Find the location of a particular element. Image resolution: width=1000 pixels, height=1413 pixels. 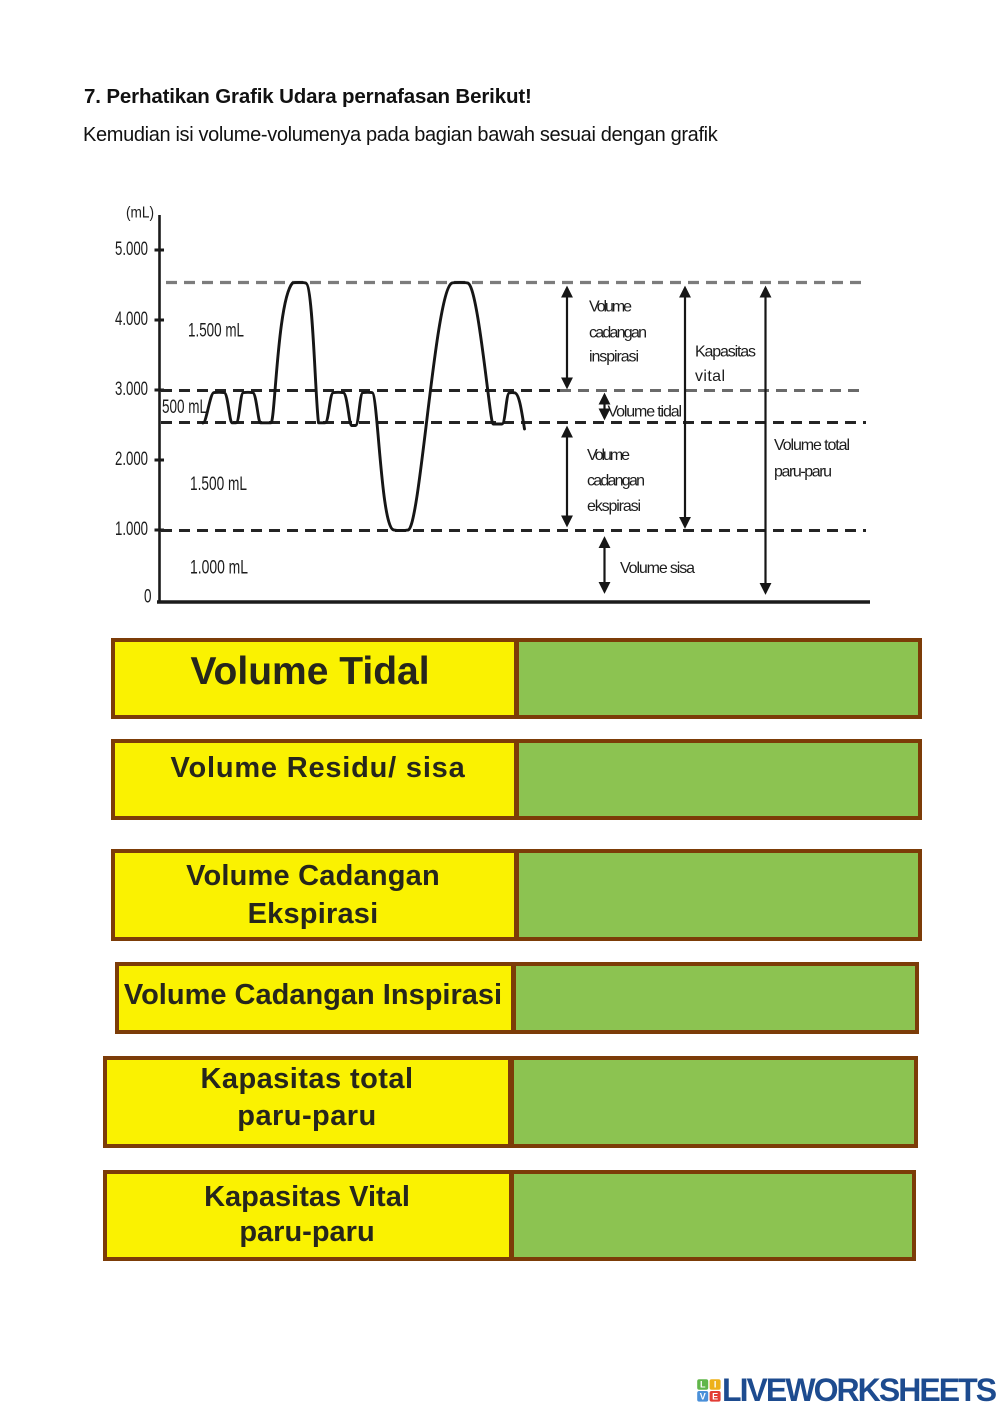

svg-text: V is located at coordinates (703, 1396).